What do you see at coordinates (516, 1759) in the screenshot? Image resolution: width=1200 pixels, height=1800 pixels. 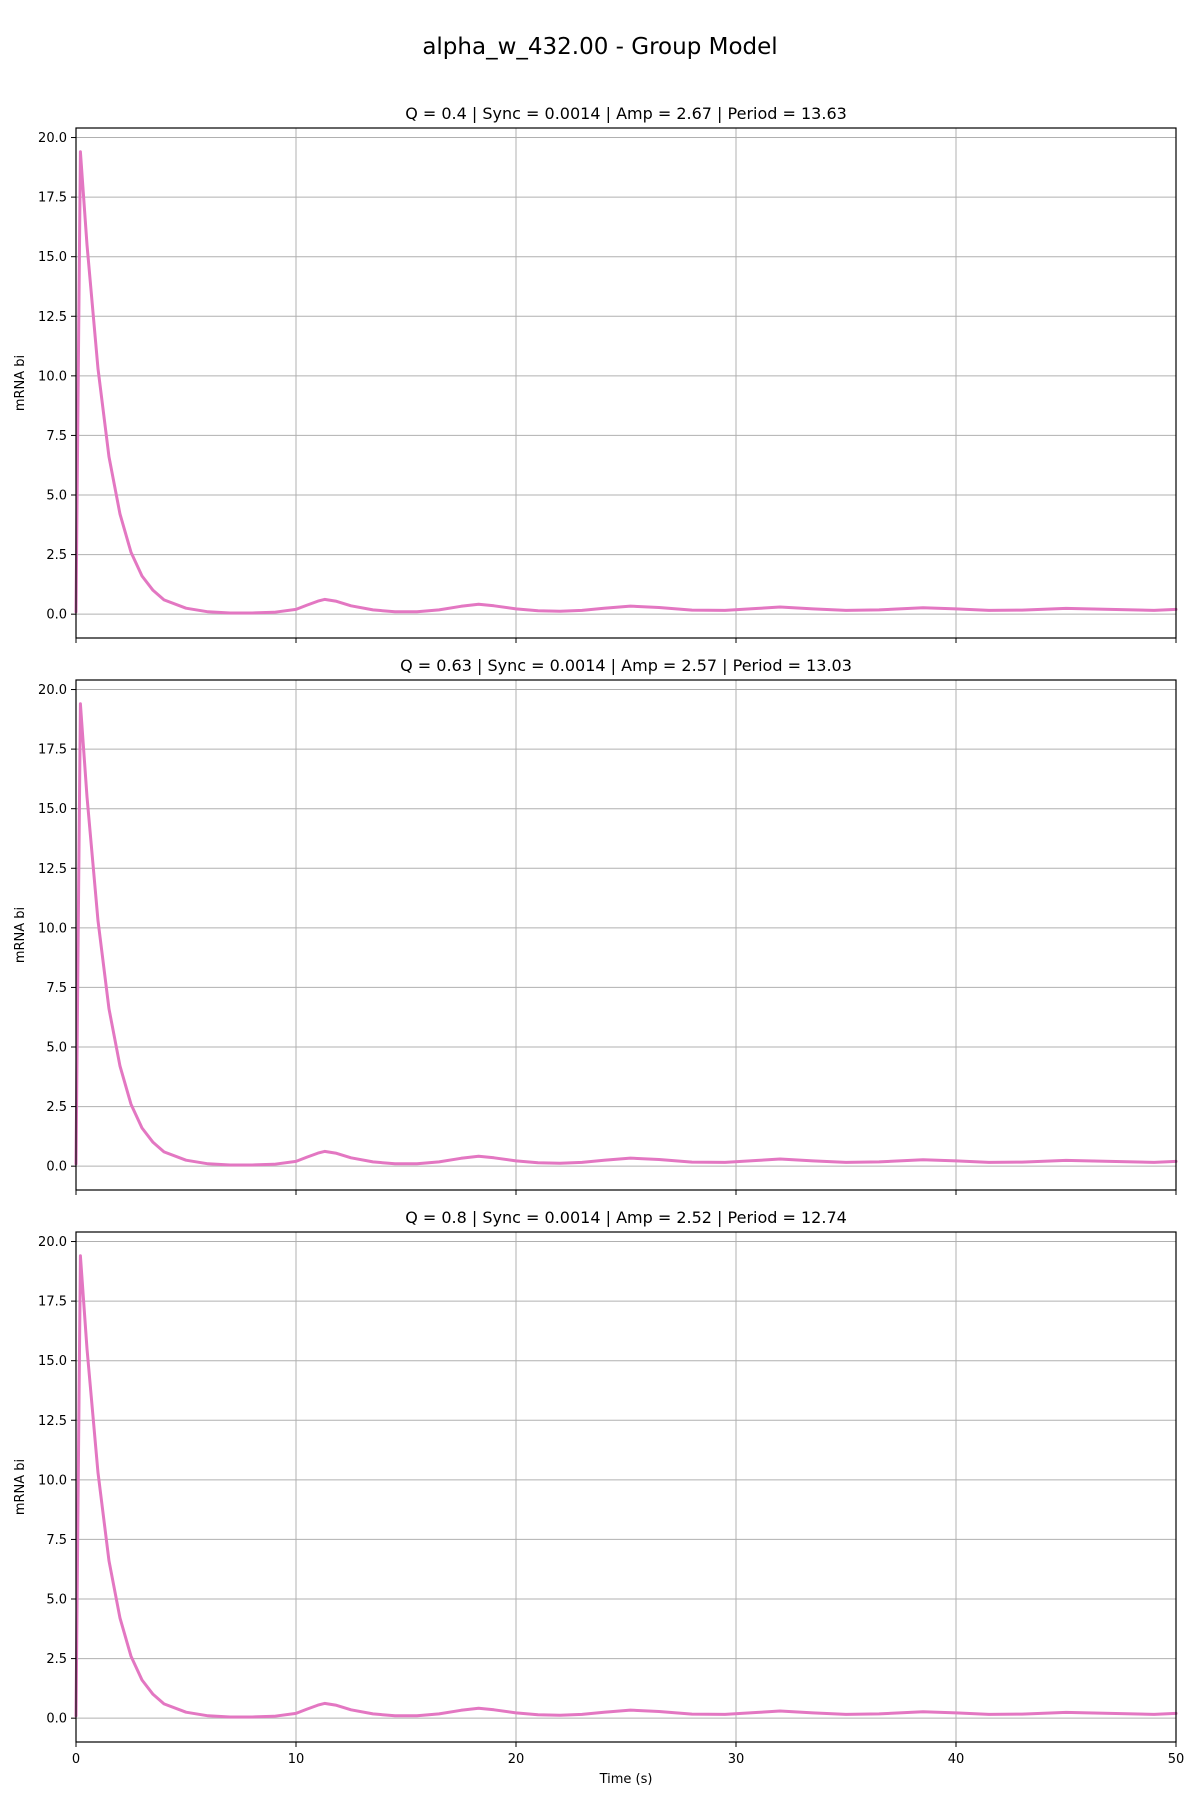 I see `x-tick-label: 20` at bounding box center [516, 1759].